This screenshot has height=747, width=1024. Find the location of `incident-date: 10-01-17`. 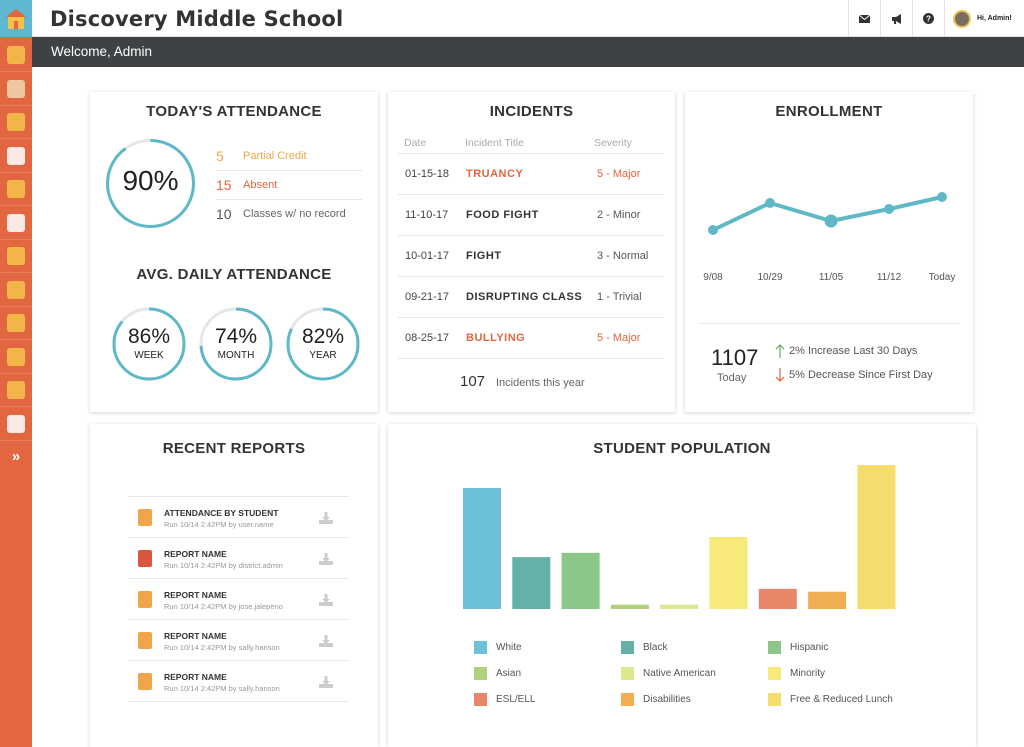

incident-date: 10-01-17 is located at coordinates (427, 256).